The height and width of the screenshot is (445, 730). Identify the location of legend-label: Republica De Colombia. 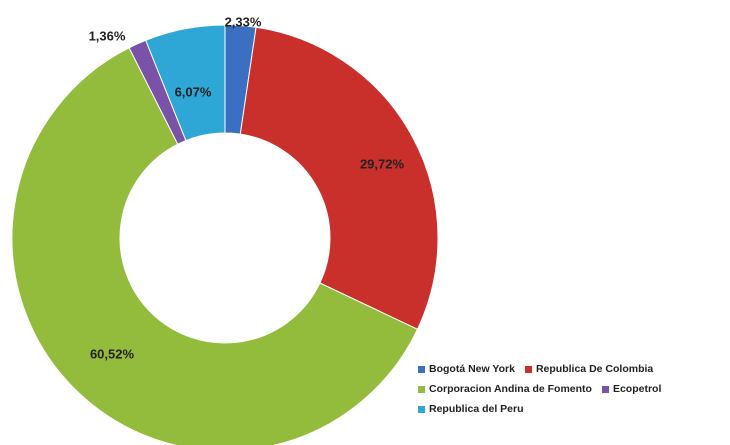
(594, 369).